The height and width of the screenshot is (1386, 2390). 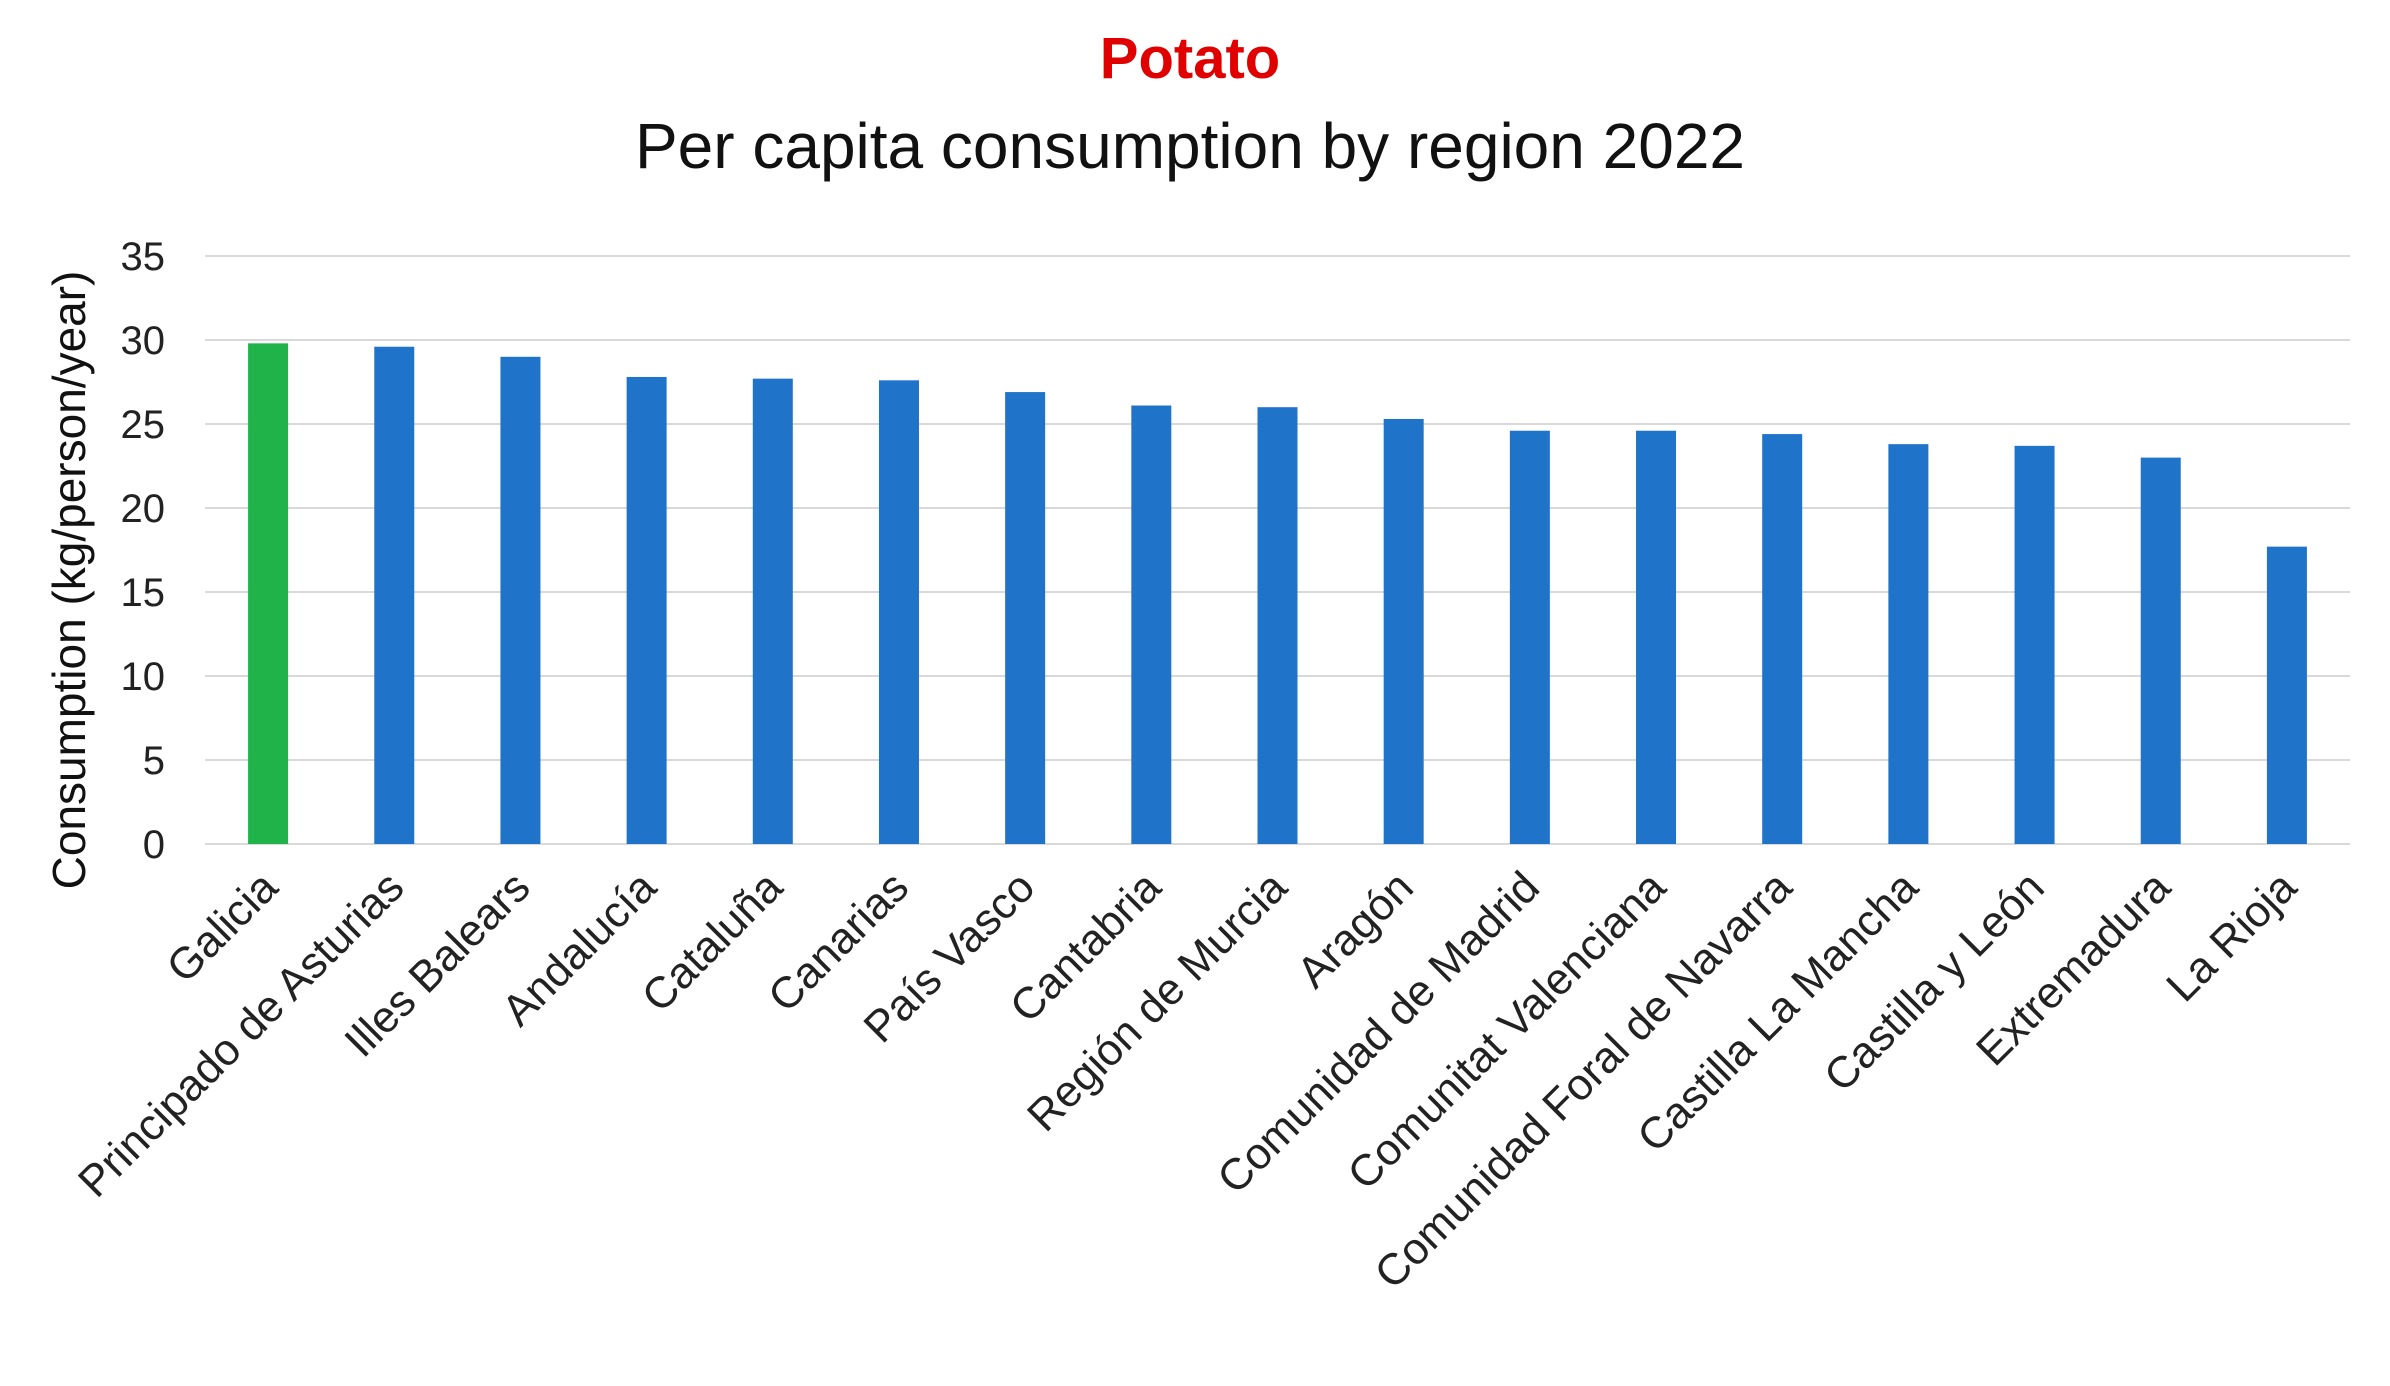 I want to click on y-tick-label: 20, so click(x=143, y=509).